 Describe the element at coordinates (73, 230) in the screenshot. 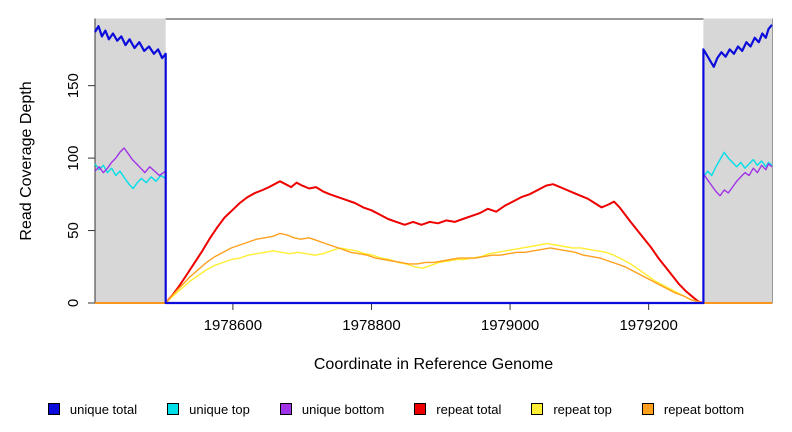

I see `y-tick-label: 50` at that location.